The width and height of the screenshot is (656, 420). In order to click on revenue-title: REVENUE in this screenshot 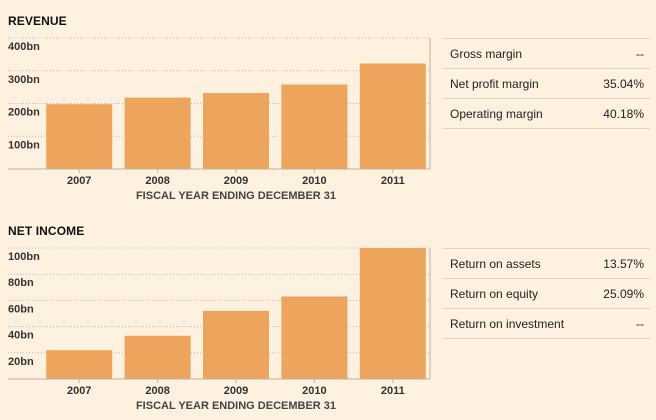, I will do `click(37, 21)`.